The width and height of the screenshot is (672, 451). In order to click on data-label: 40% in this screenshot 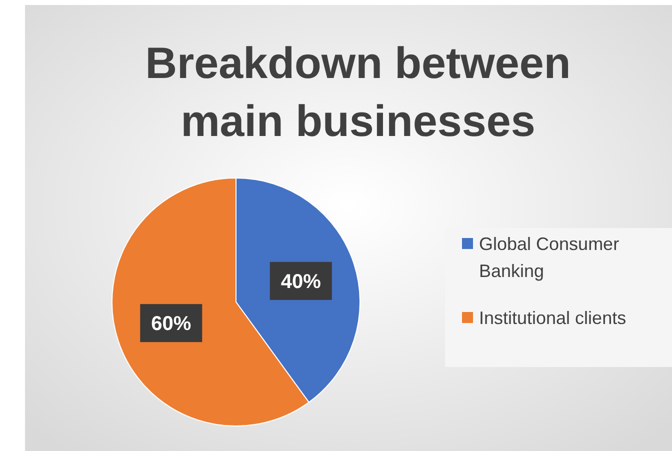, I will do `click(301, 281)`.